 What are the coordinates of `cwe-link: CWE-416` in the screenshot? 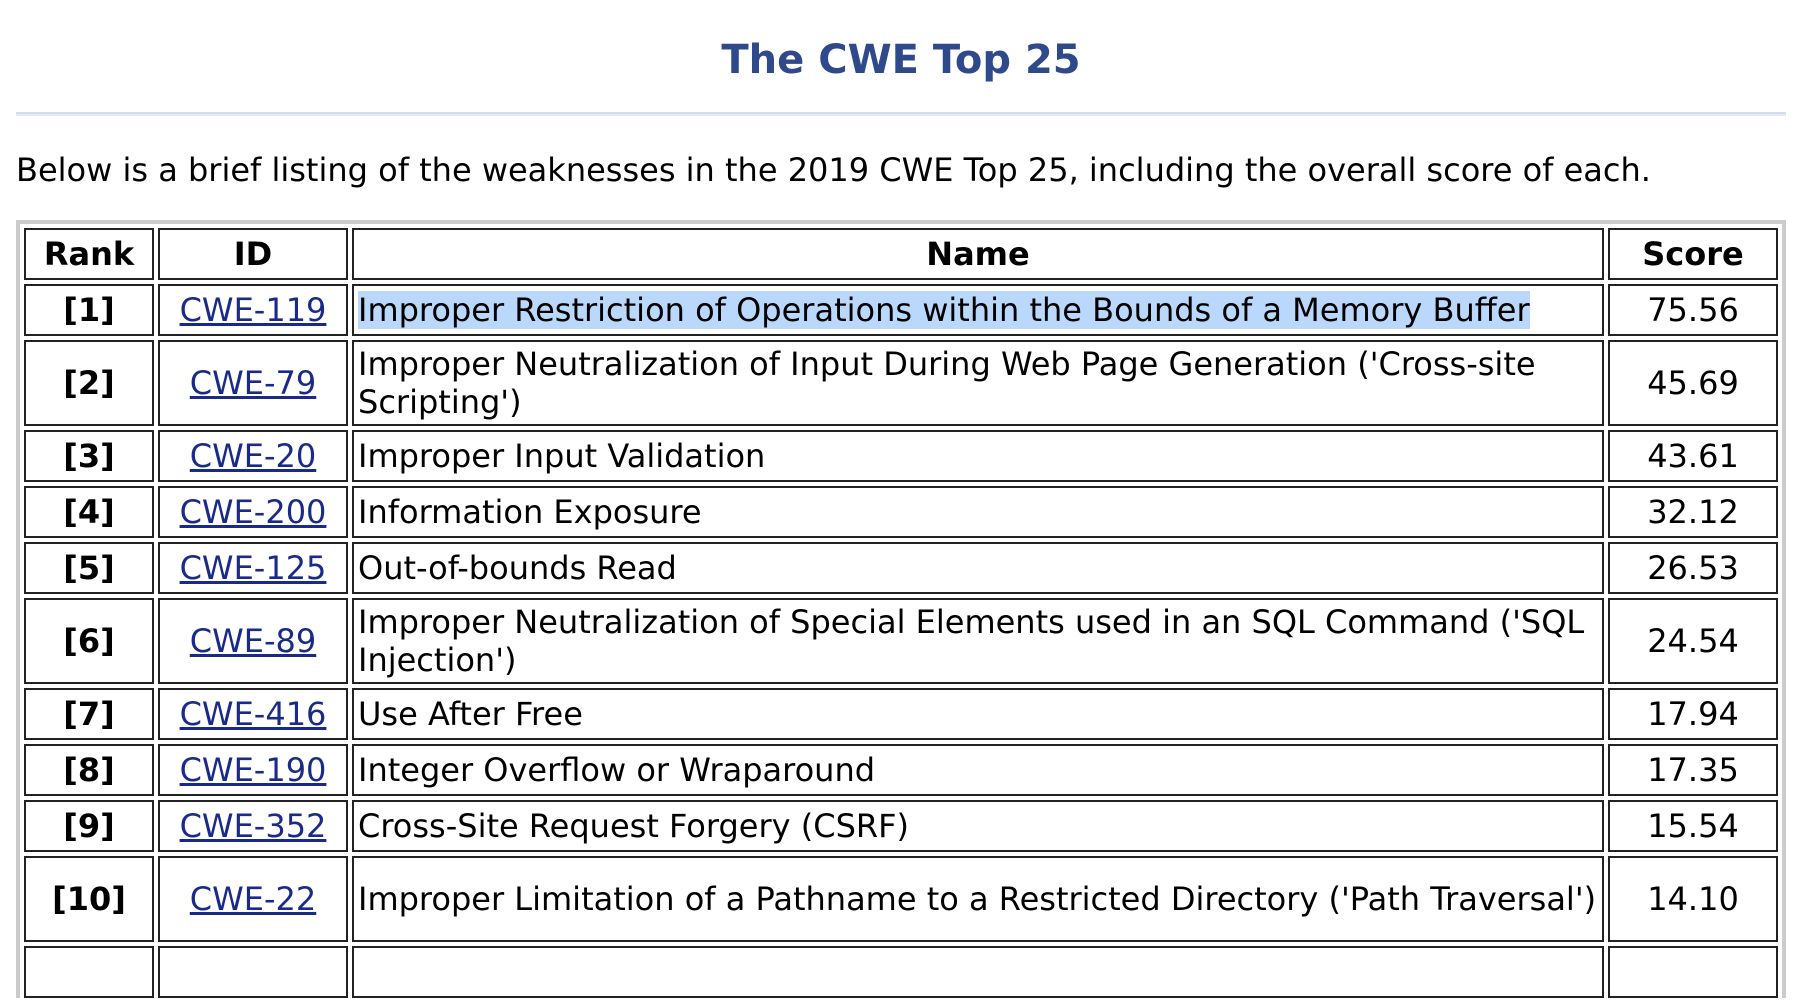 It's located at (253, 714).